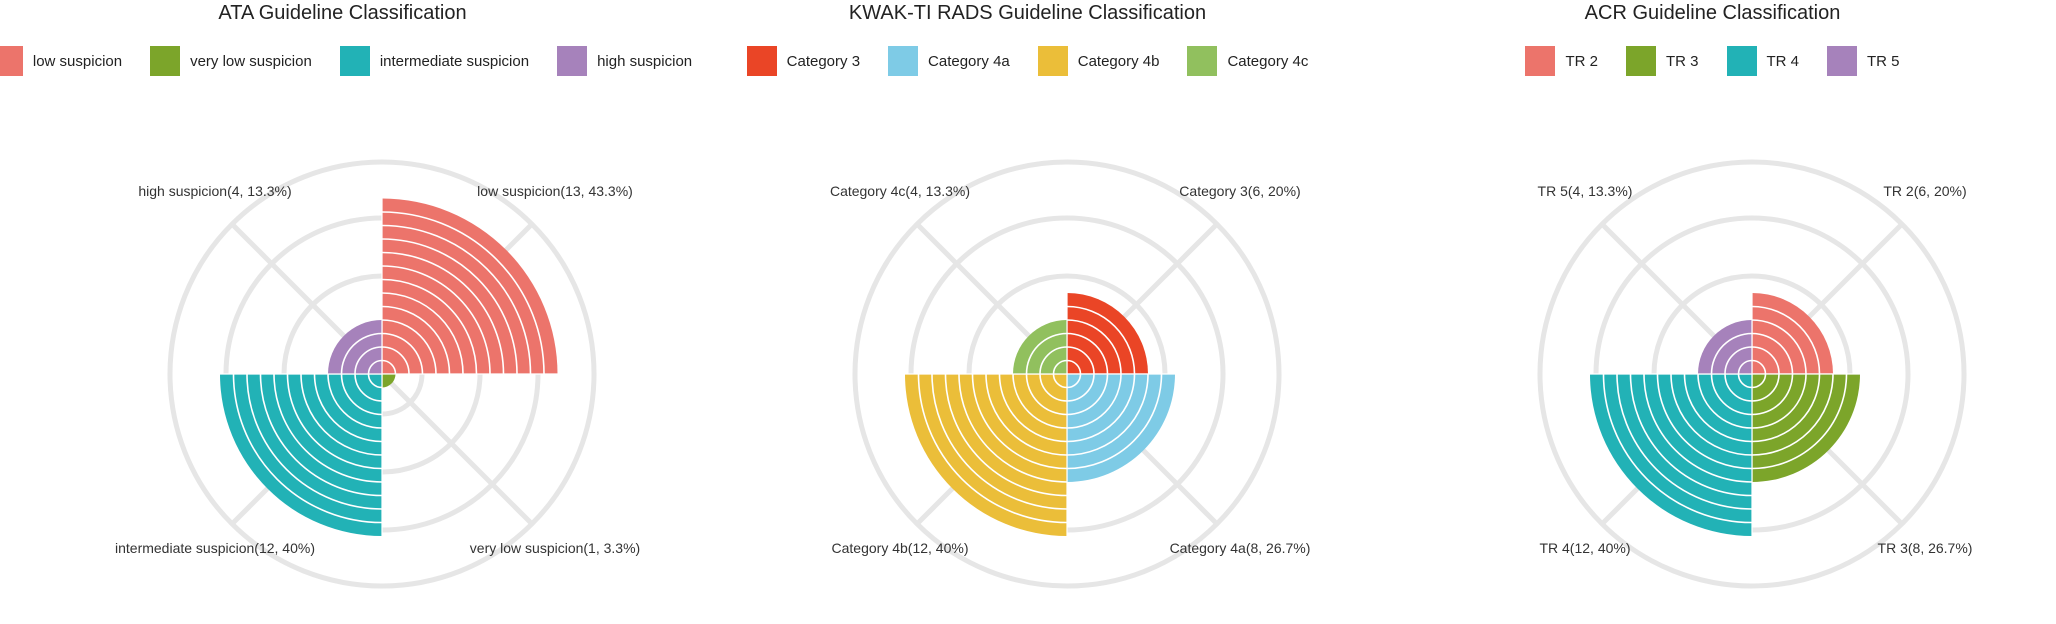 Image resolution: width=2056 pixels, height=624 pixels. Describe the element at coordinates (77, 61) in the screenshot. I see `legend-label: low suspicion` at that location.